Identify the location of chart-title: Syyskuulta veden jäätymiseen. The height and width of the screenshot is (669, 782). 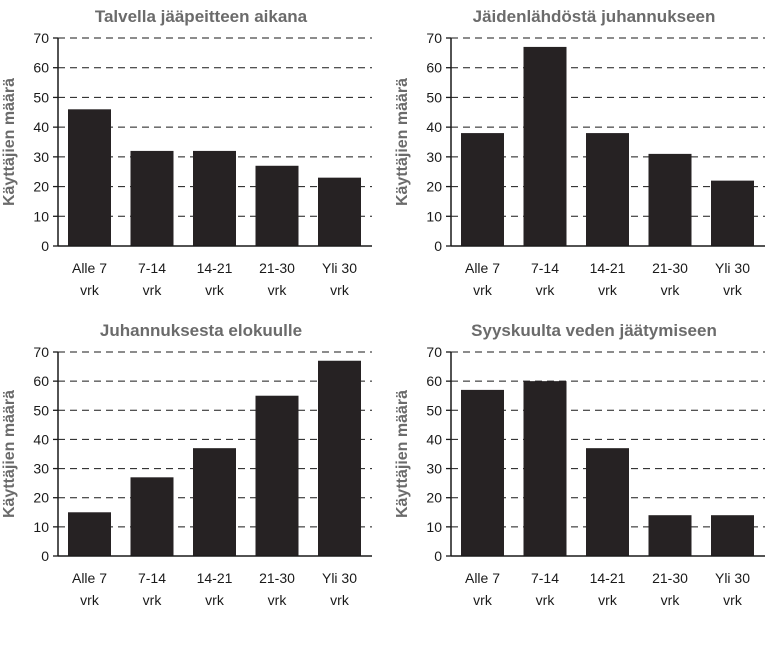
(594, 330).